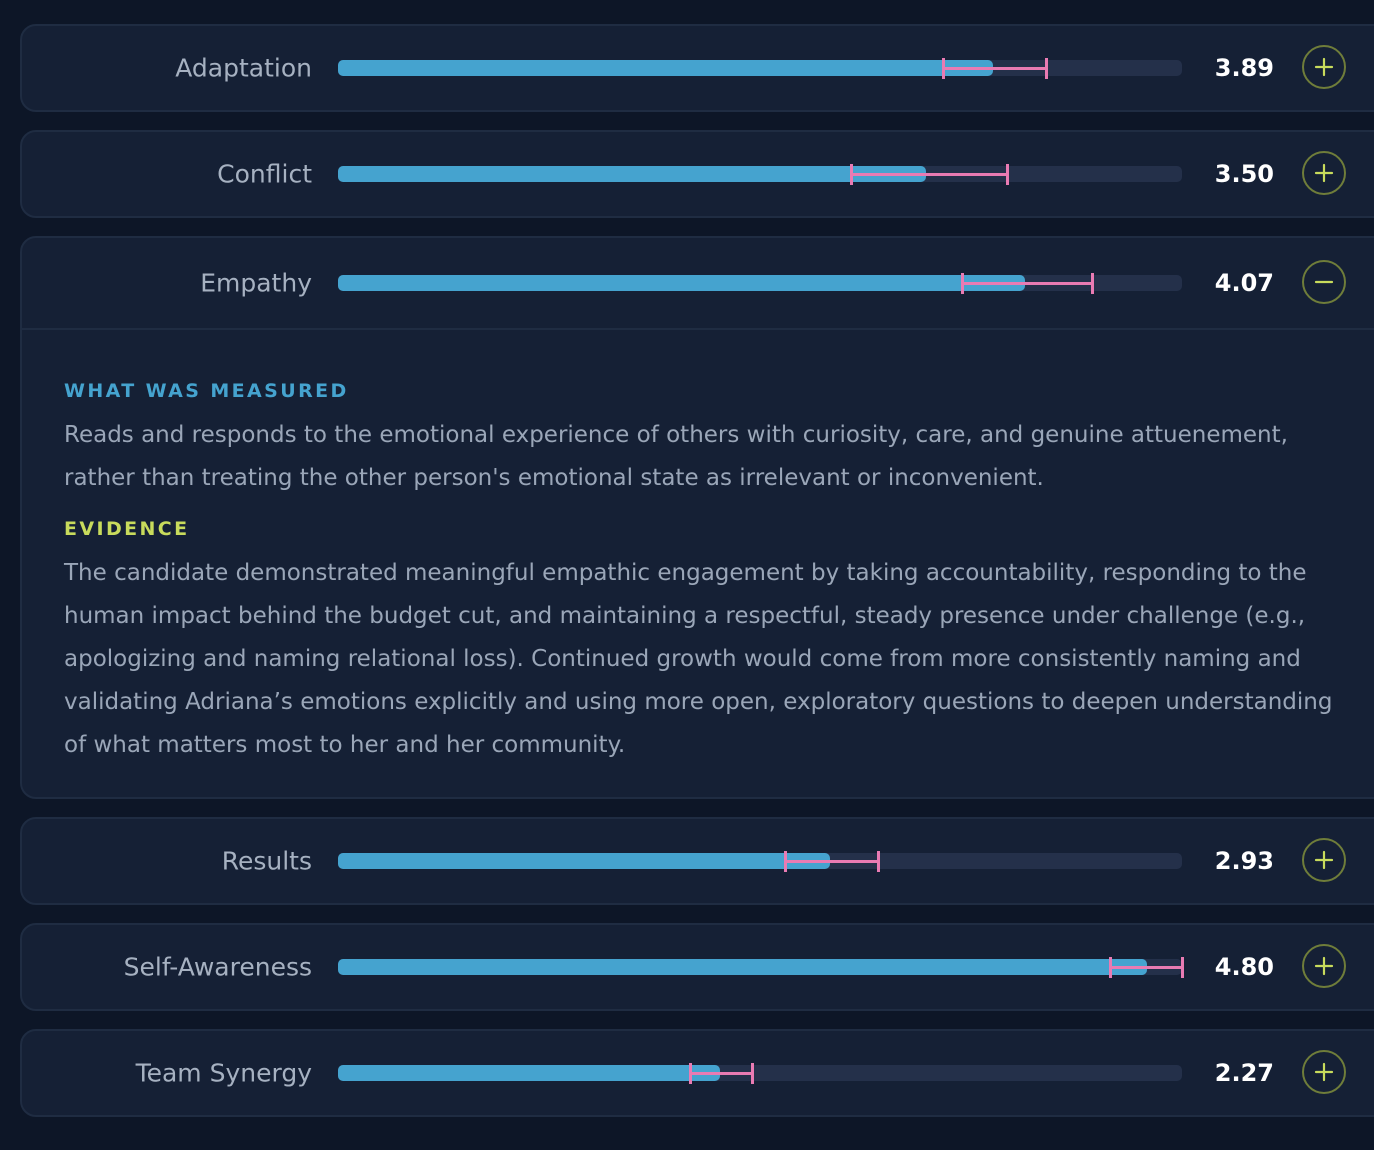 The image size is (1374, 1150). I want to click on competency-card-team-synergy: Team Synergy 2.27, so click(697, 1073).